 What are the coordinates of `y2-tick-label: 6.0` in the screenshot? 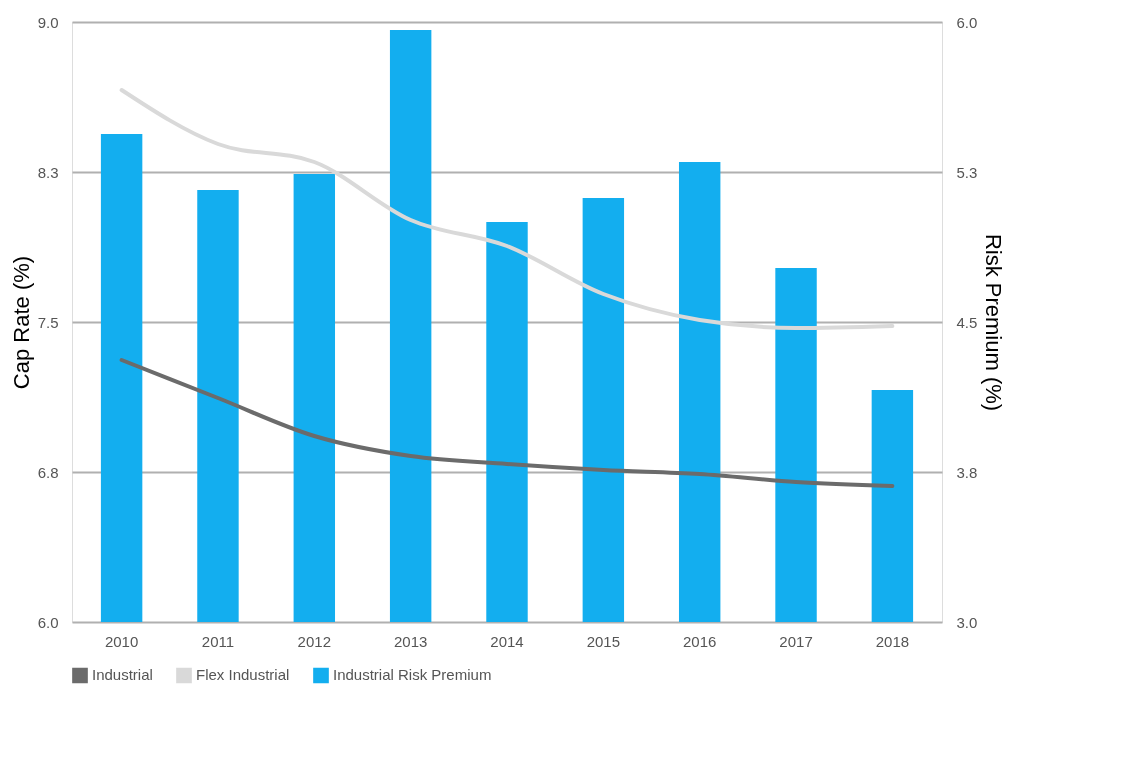 It's located at (967, 22).